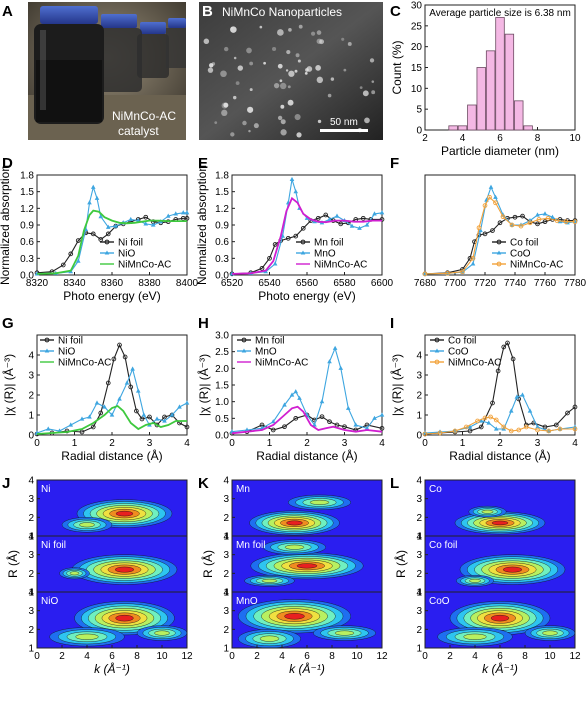  What do you see at coordinates (222, 192) in the screenshot?
I see `y-tick-label: 1.5` at bounding box center [222, 192].